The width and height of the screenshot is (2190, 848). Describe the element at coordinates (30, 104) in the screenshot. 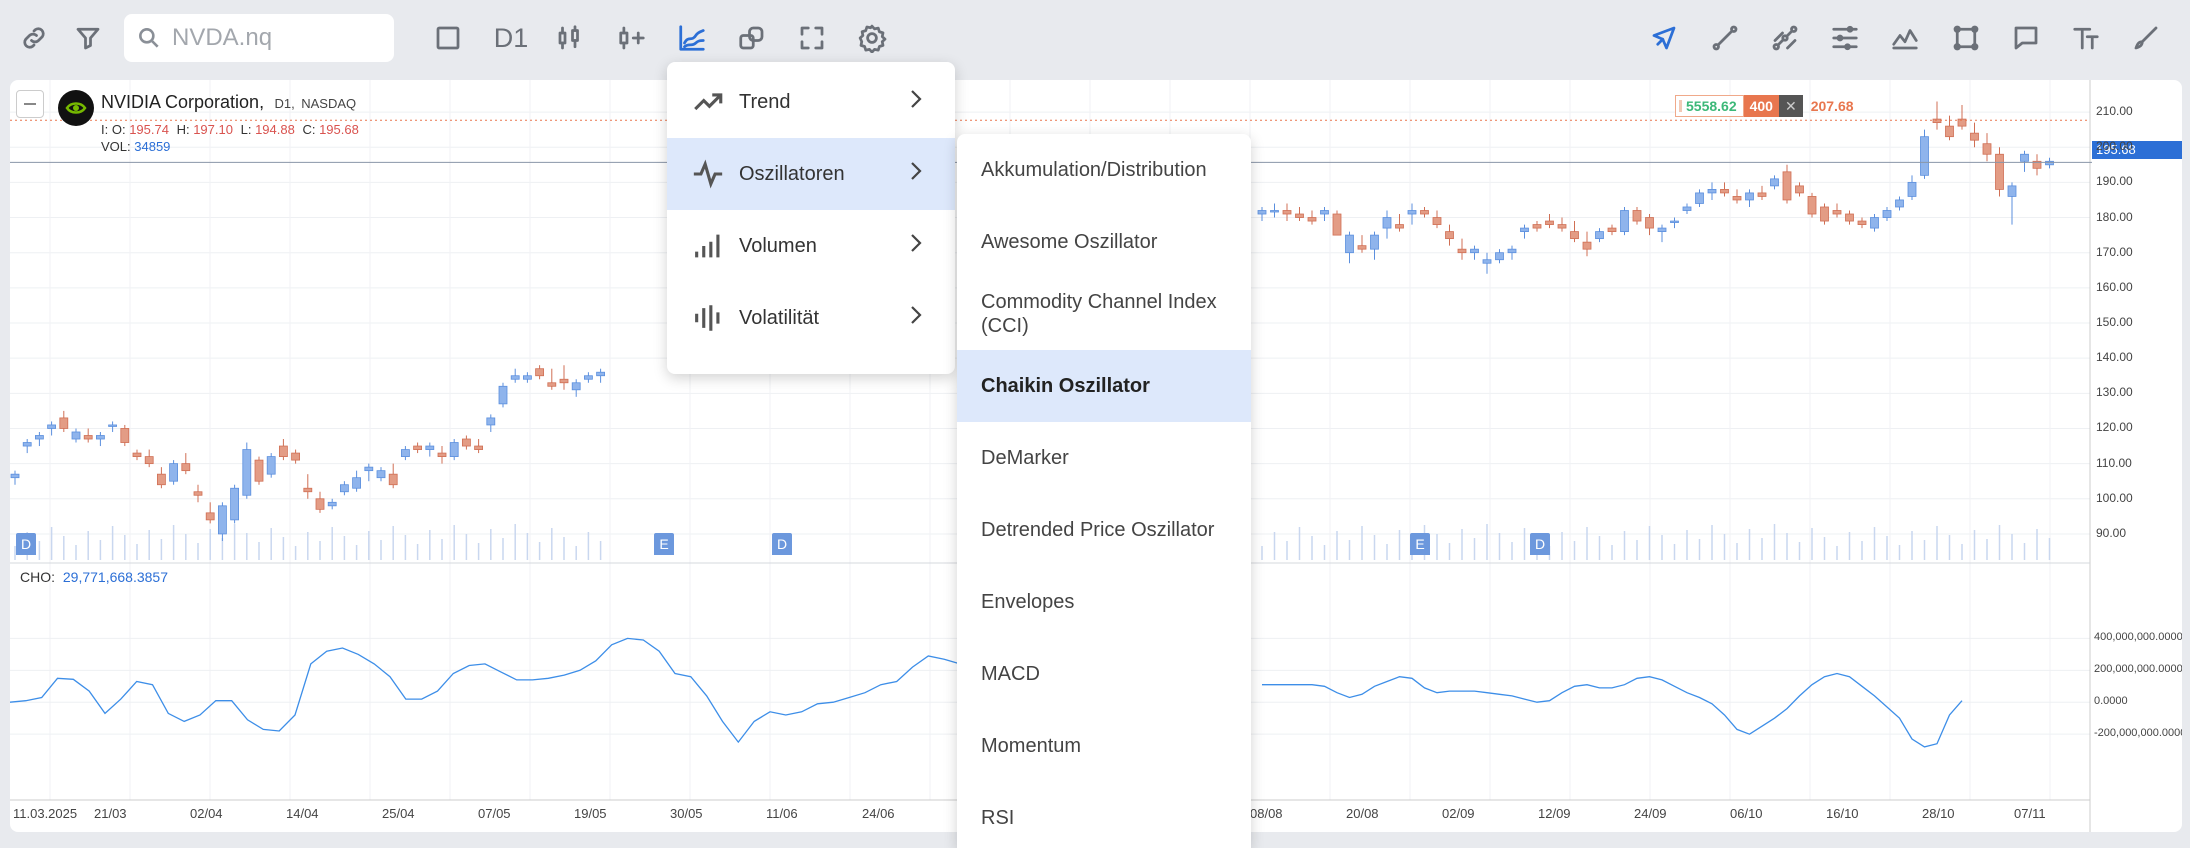

I see `collapse-button` at that location.